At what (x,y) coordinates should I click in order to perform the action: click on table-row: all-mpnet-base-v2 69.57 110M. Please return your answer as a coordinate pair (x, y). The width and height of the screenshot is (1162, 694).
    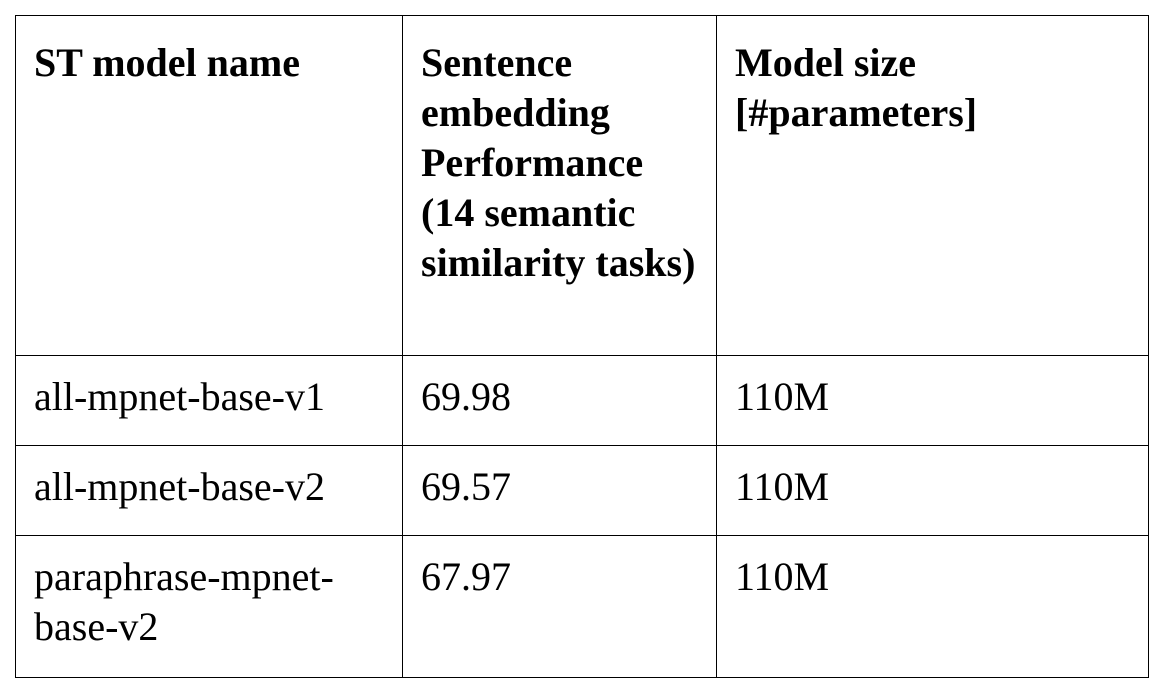
    Looking at the image, I should click on (582, 490).